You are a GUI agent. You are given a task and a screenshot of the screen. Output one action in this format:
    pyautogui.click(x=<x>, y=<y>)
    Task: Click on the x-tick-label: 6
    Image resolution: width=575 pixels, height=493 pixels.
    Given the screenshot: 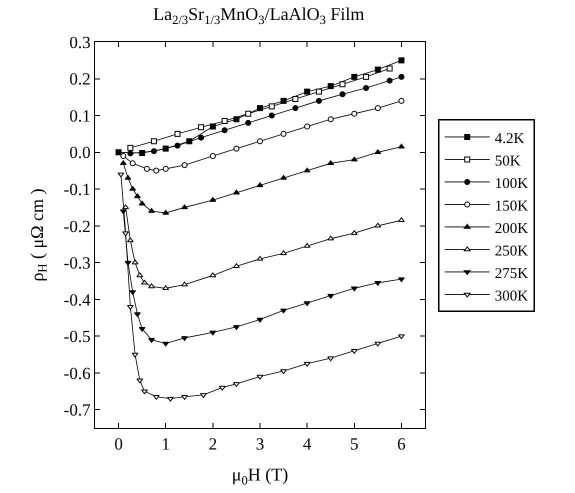 What is the action you would take?
    pyautogui.click(x=401, y=444)
    